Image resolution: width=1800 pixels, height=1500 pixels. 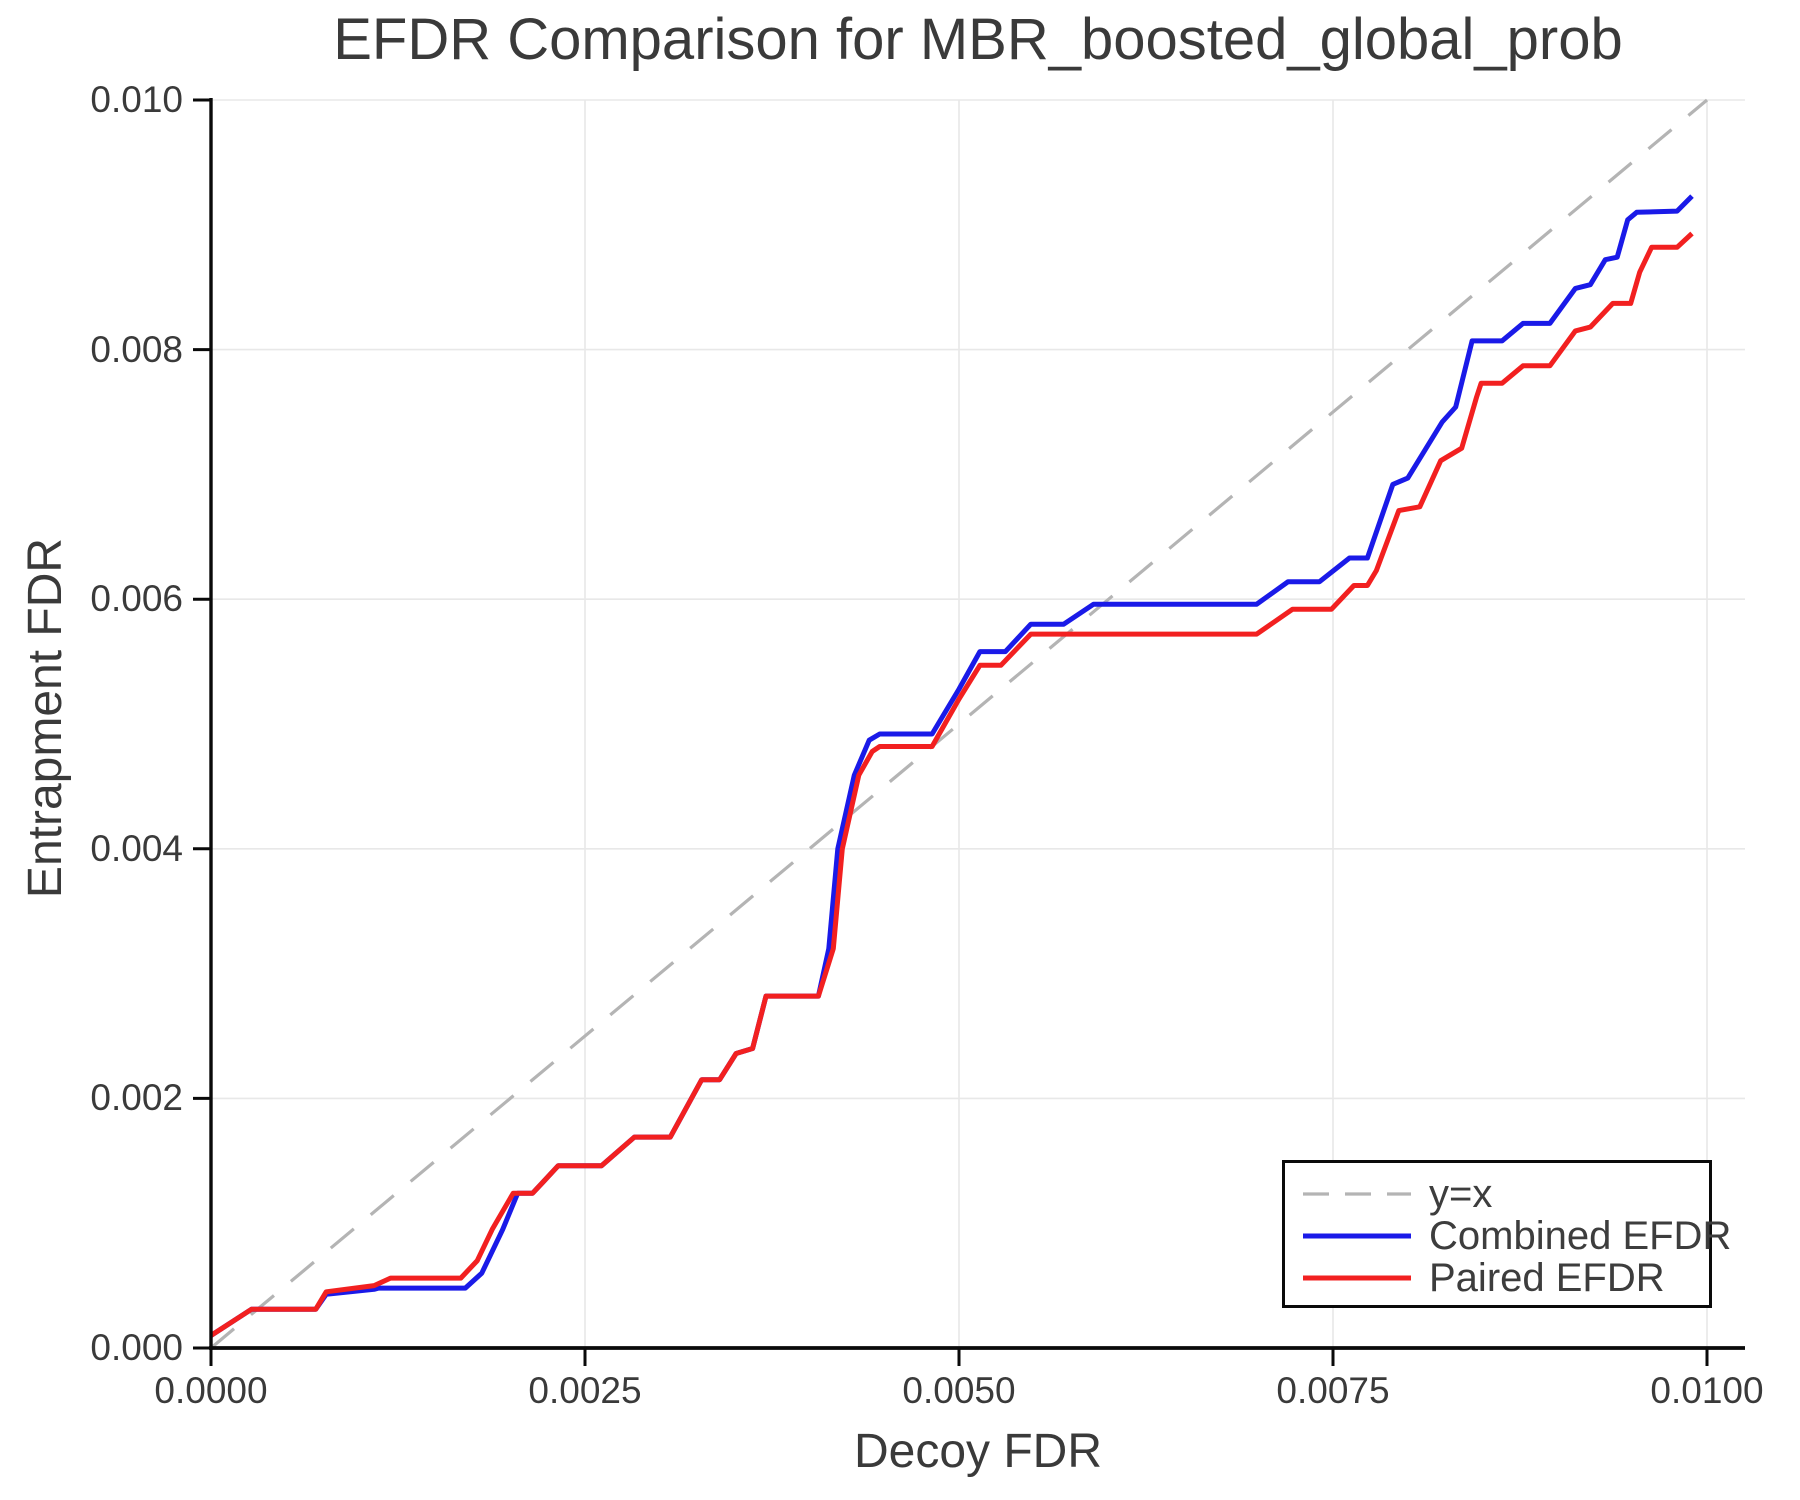 I want to click on x-tick-label: 0.0000, so click(x=211, y=1390).